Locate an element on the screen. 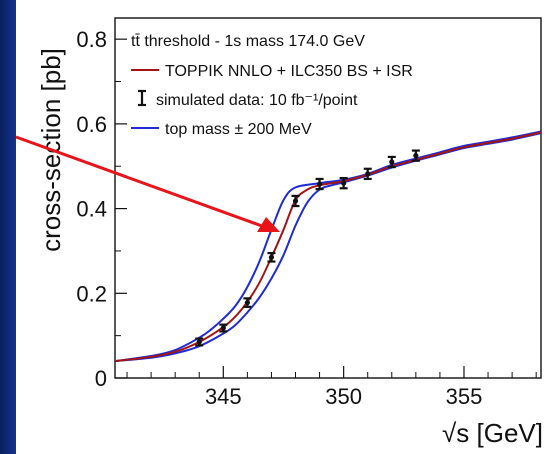 Image resolution: width=554 pixels, height=454 pixels. y-tick-label: 0 is located at coordinates (101, 378).